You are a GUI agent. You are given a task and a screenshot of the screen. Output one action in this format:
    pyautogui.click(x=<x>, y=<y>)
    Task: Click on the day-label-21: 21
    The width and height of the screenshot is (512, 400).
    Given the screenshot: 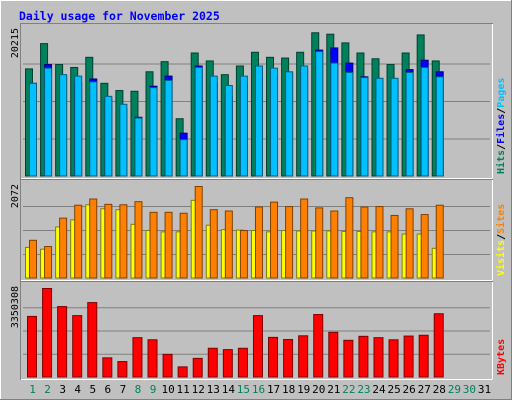 What is the action you would take?
    pyautogui.click(x=333, y=389)
    